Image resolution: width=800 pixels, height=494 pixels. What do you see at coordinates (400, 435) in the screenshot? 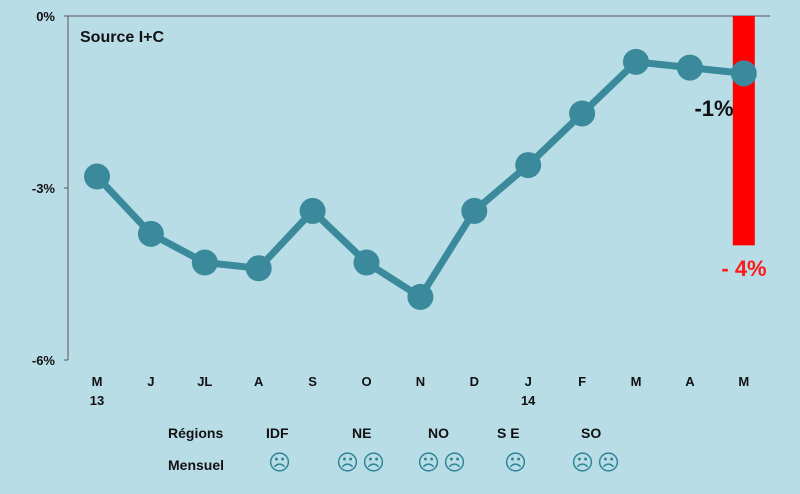
I see `regions-row: Régions IDF NE NO S E SO` at bounding box center [400, 435].